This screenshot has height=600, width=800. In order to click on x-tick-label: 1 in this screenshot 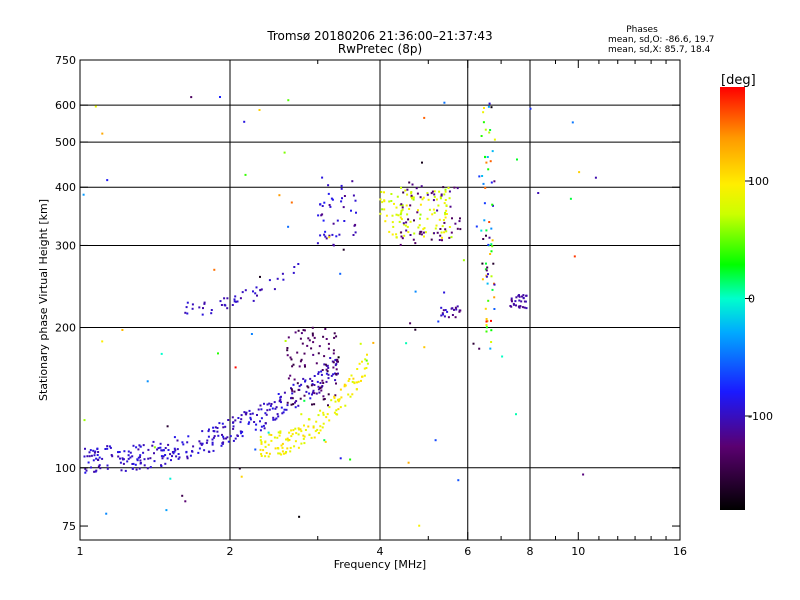, I will do `click(80, 551)`.